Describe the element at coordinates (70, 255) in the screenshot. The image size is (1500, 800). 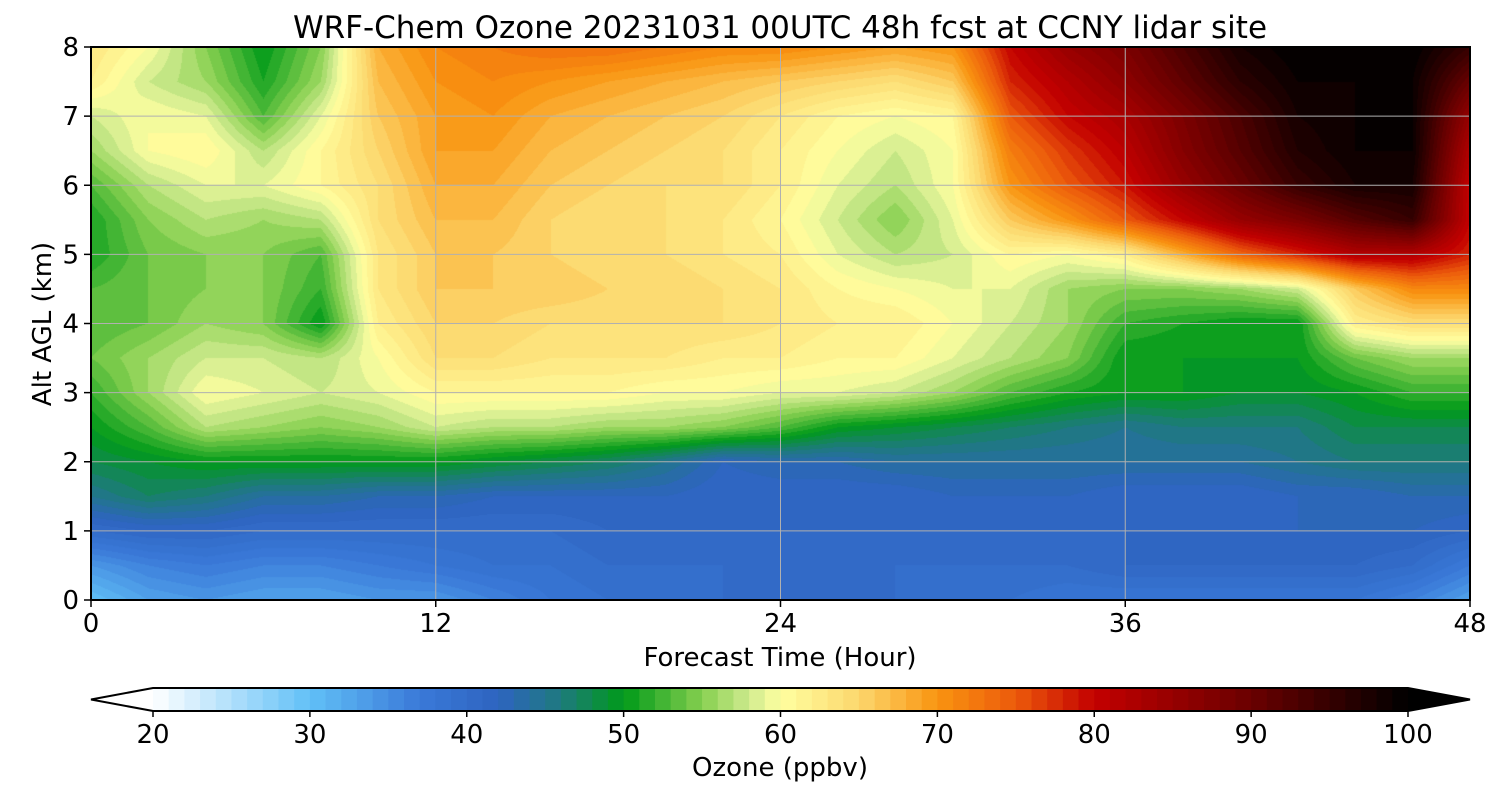
I see `y-tick-label: 5` at that location.